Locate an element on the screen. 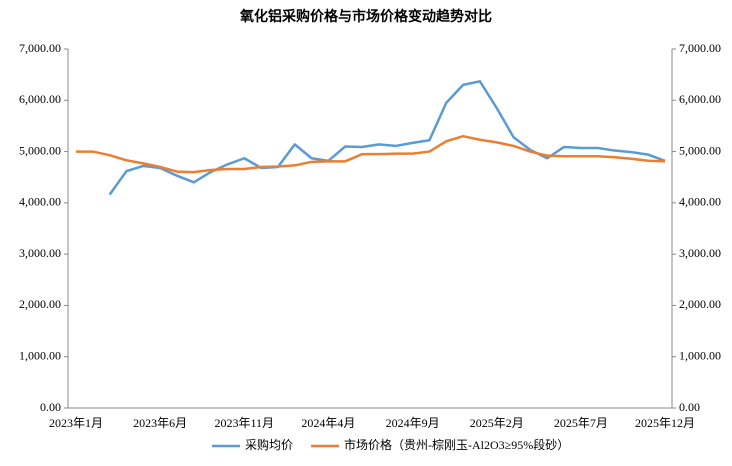 The image size is (732, 466). x-tick-label: 2025年12月 is located at coordinates (665, 423).